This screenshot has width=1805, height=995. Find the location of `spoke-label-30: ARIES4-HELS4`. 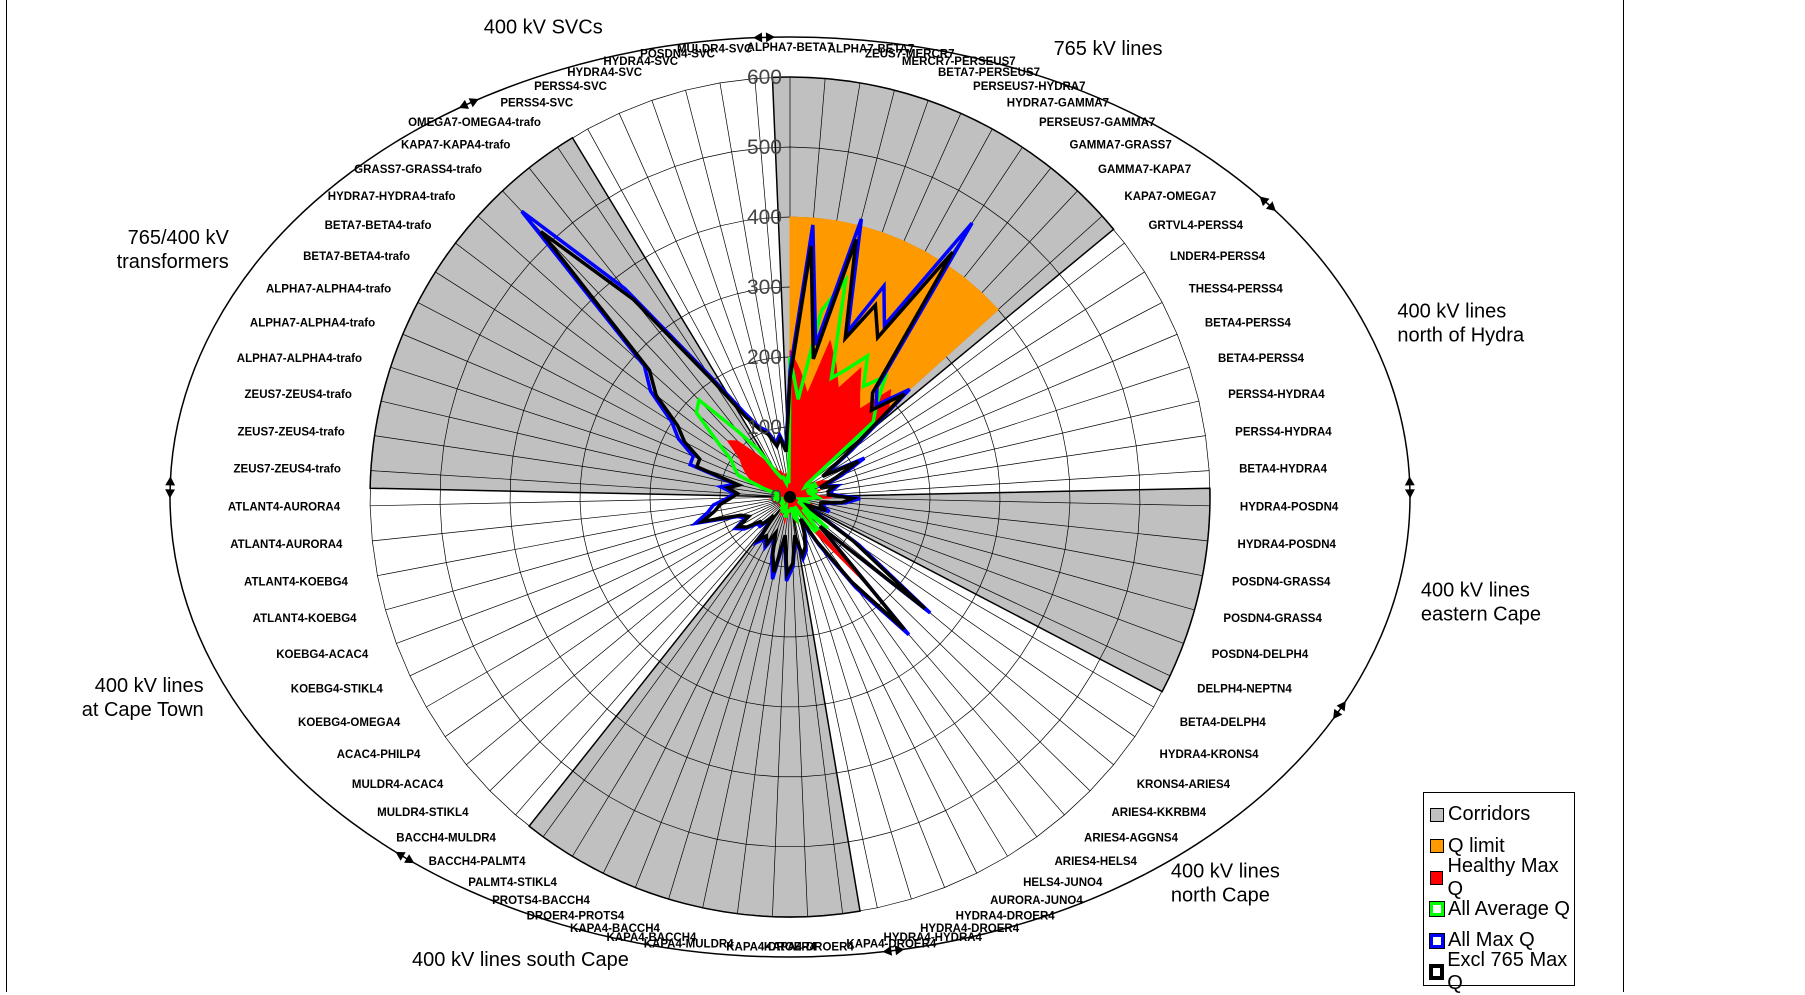

spoke-label-30: ARIES4-HELS4 is located at coordinates (1096, 862).